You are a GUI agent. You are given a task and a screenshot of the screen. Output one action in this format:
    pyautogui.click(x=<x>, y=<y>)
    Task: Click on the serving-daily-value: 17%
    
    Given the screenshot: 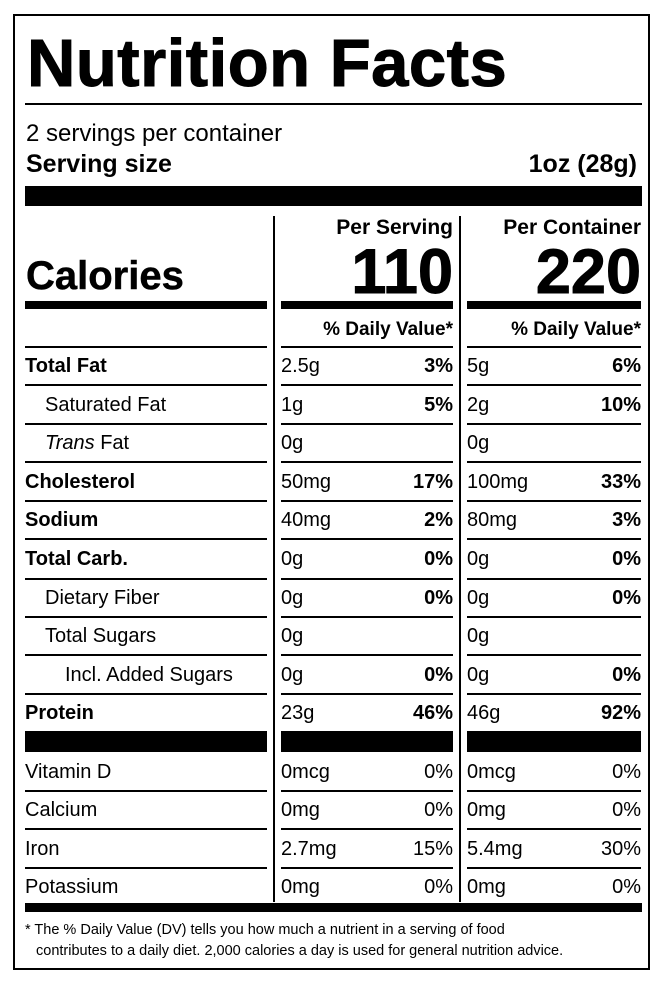 What is the action you would take?
    pyautogui.click(x=432, y=482)
    